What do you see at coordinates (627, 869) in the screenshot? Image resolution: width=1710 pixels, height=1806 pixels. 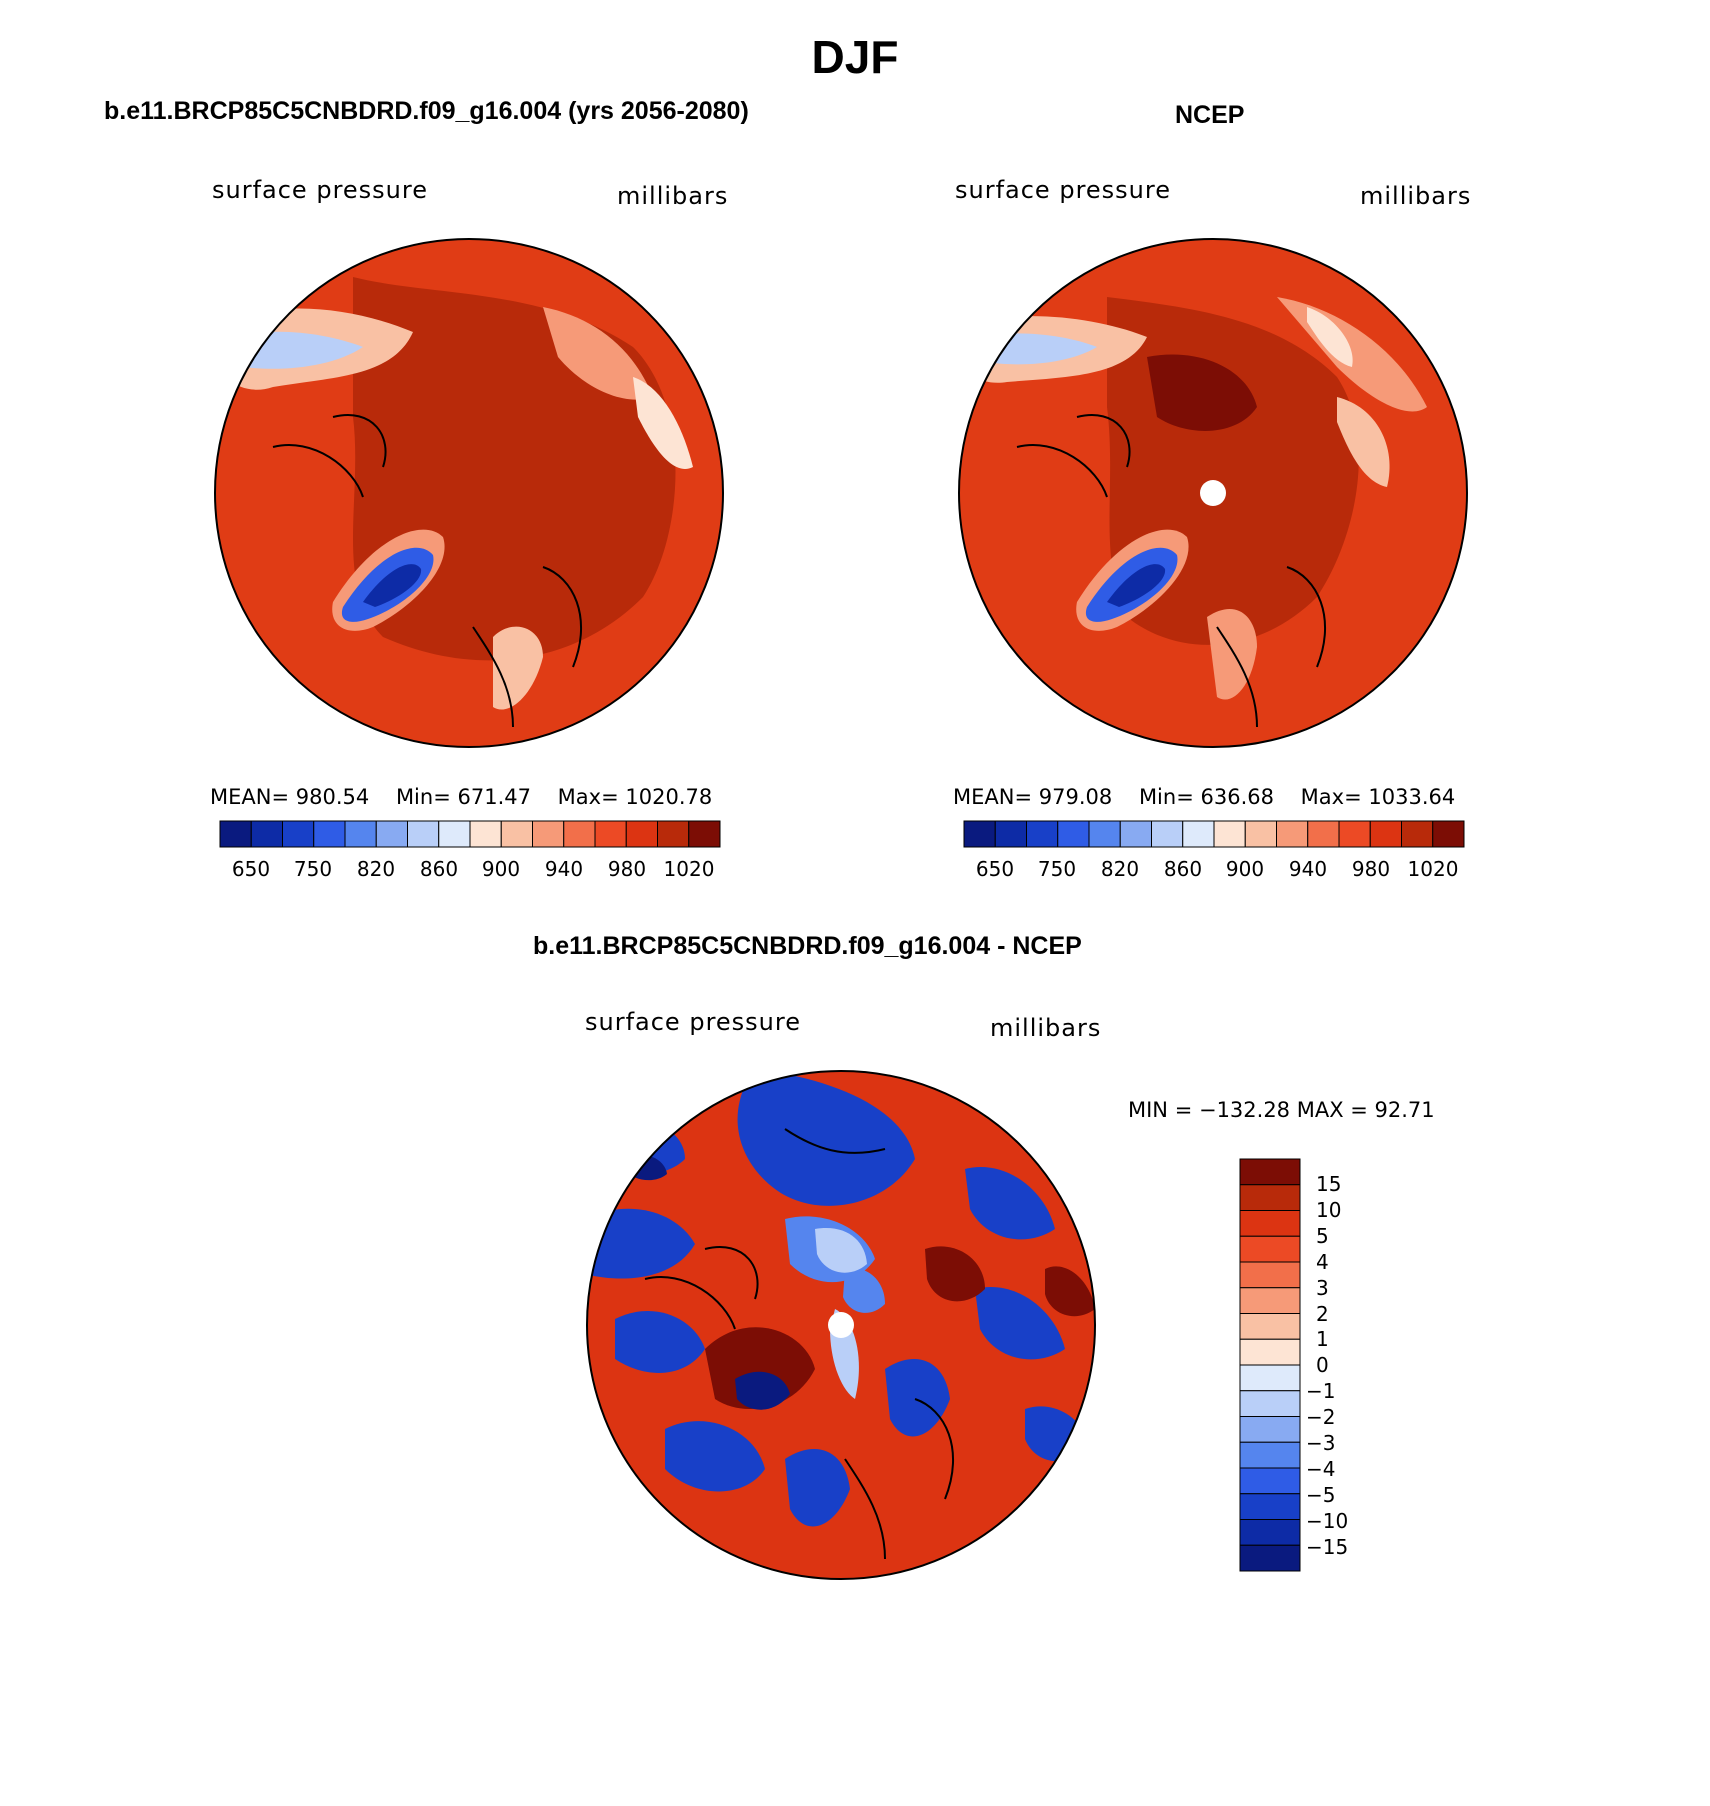 I see `cb1-label: 980` at bounding box center [627, 869].